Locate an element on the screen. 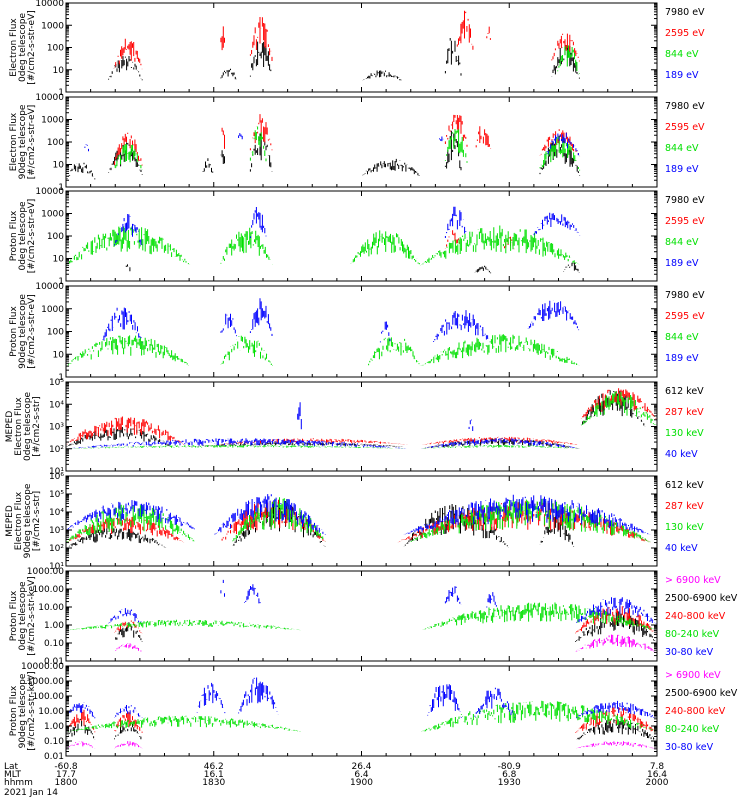  series-287-kev is located at coordinates (361, 416).